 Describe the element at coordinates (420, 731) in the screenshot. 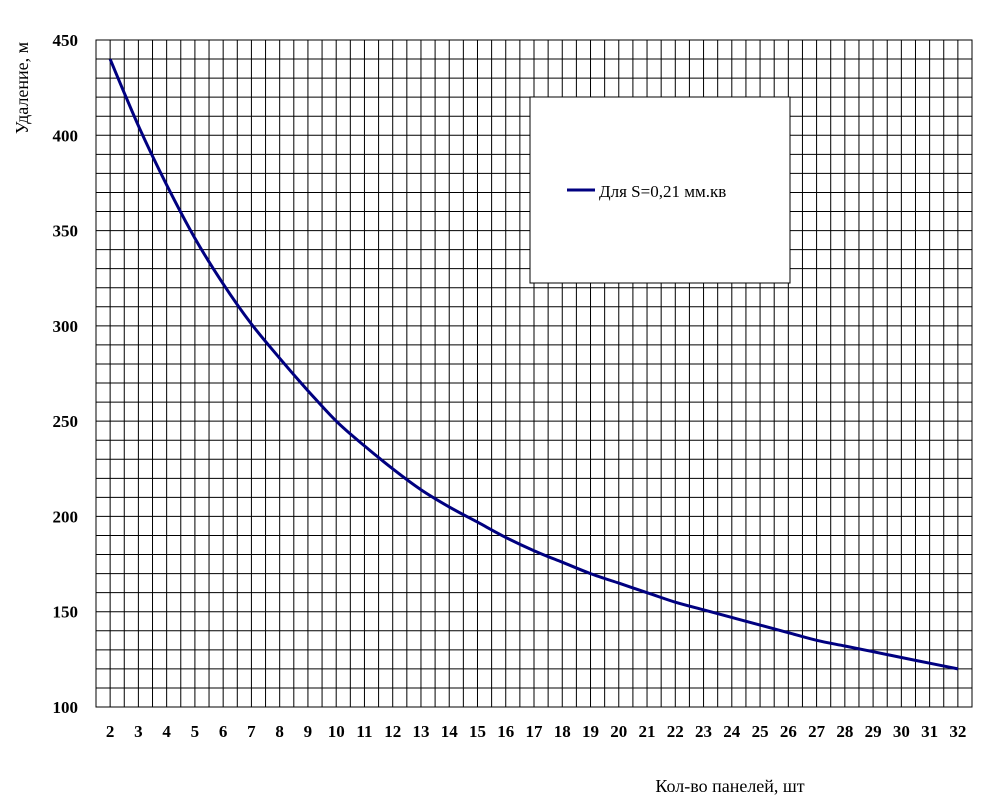

I see `x-tick-label: 13` at that location.